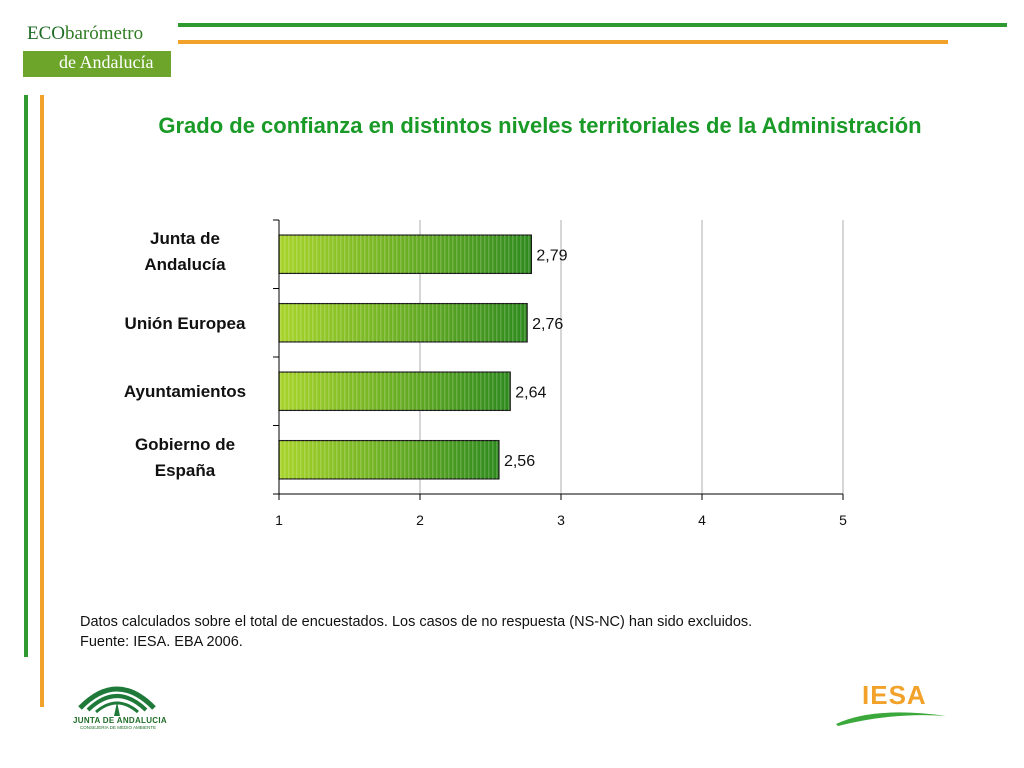  I want to click on category-label-line: Ayuntamientos, so click(185, 392).